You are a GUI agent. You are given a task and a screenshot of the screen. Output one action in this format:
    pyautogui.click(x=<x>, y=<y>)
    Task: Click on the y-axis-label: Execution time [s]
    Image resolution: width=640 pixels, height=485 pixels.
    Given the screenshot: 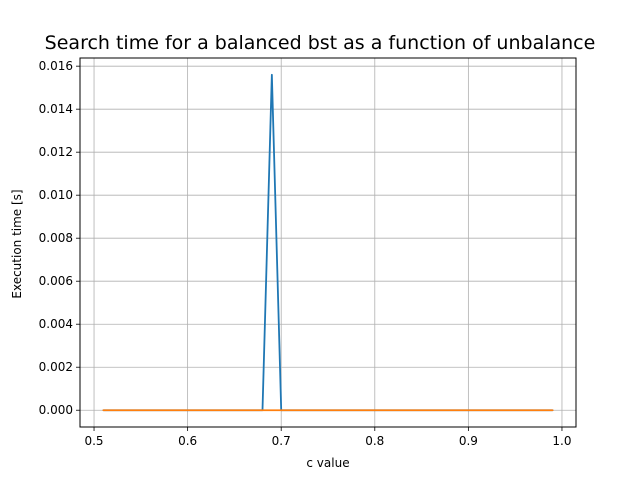 What is the action you would take?
    pyautogui.click(x=17, y=243)
    